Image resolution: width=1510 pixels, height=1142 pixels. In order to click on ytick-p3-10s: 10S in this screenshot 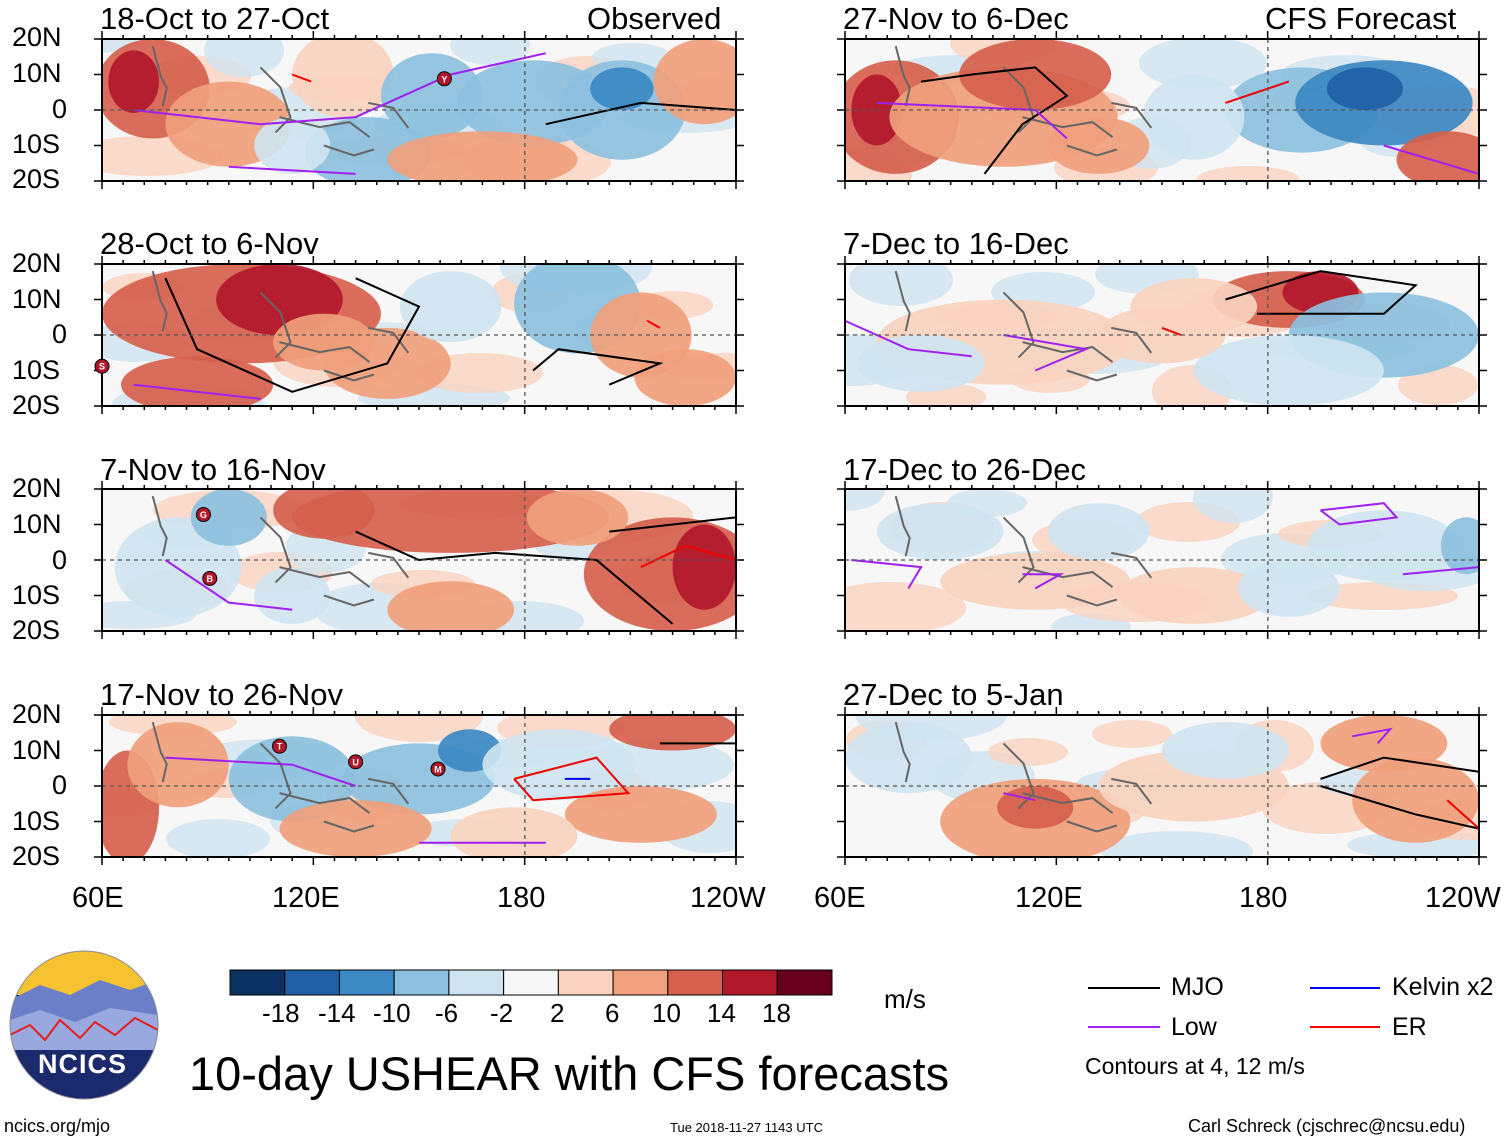, I will do `click(36, 595)`.